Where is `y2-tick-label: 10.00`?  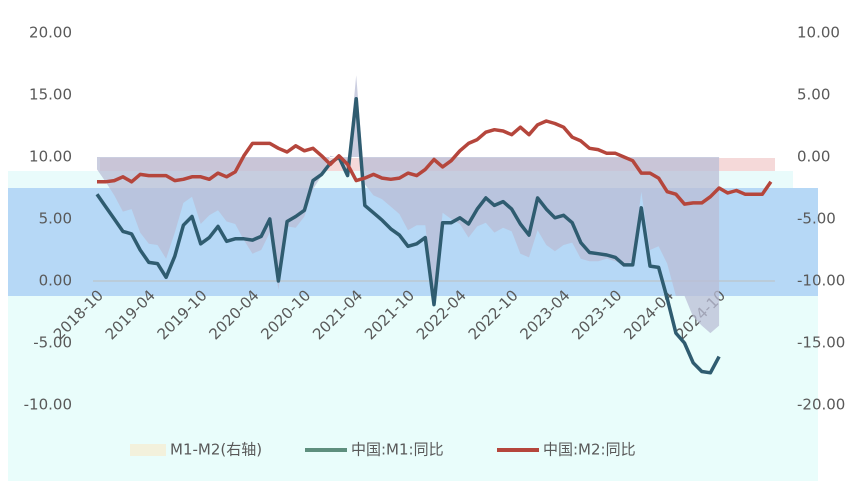
y2-tick-label: 10.00 is located at coordinates (818, 33).